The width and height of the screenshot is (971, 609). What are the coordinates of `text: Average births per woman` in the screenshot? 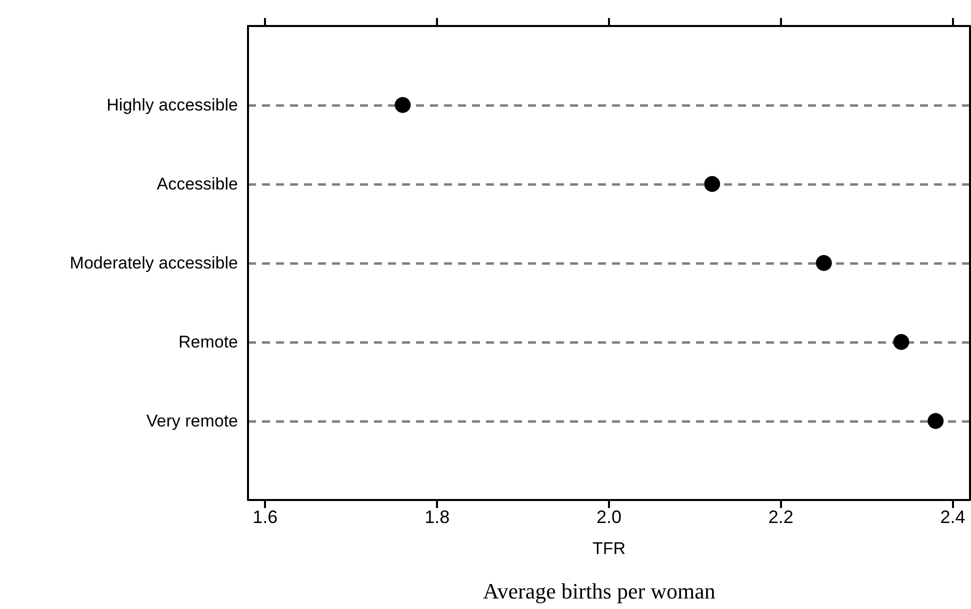 It's located at (599, 591).